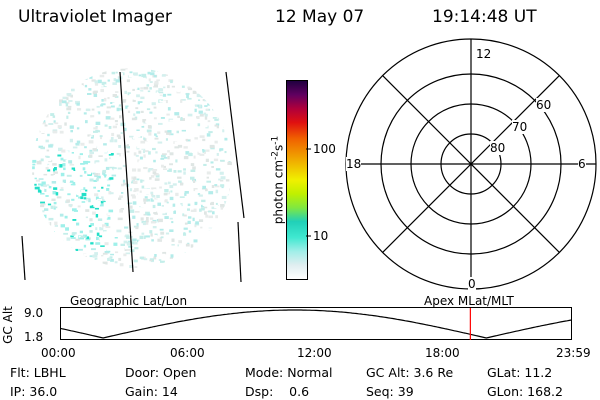  I want to click on gain-value: Gain: 14, so click(151, 391).